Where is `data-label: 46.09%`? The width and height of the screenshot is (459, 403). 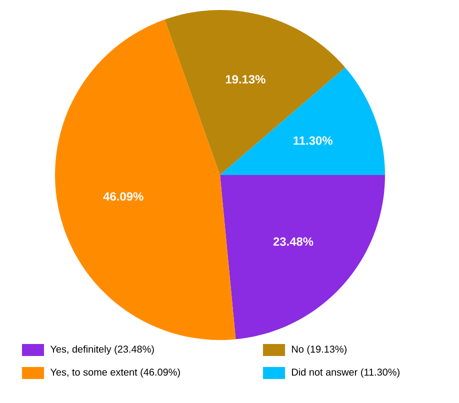 data-label: 46.09% is located at coordinates (123, 196).